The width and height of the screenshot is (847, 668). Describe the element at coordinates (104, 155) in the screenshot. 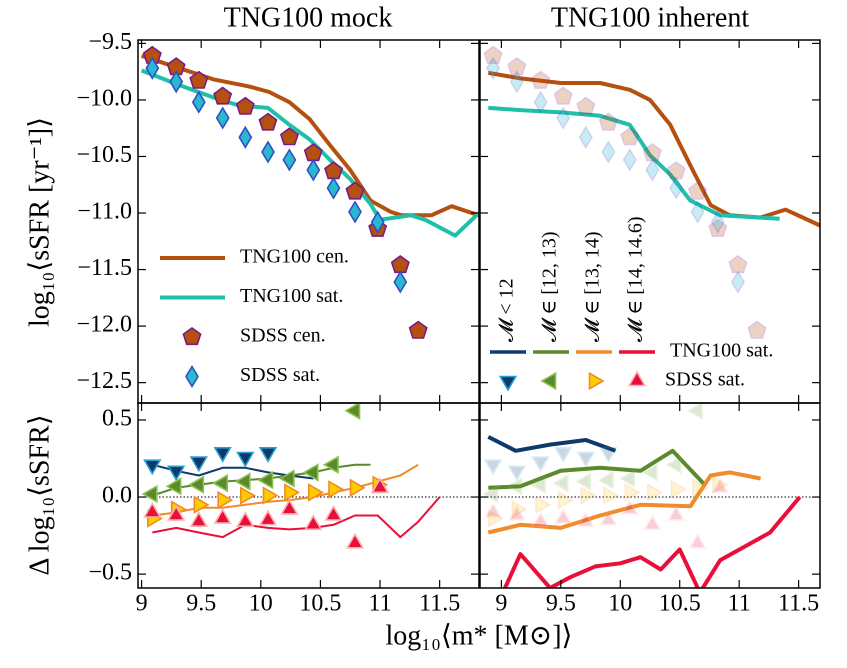

I see `y-tick-label: −10.5` at that location.